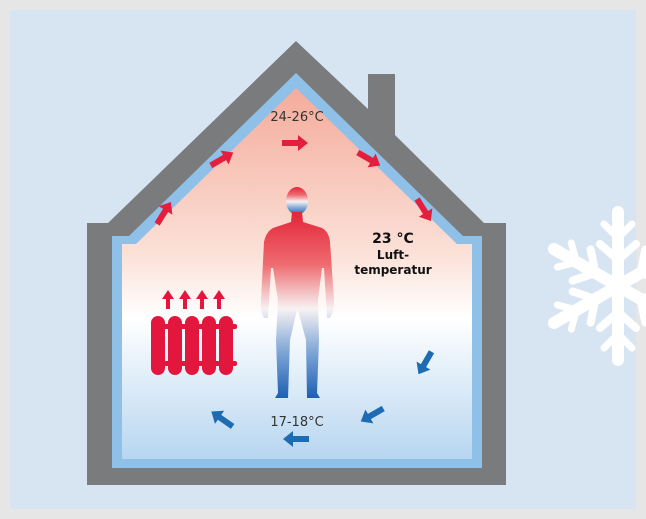 This screenshot has height=519, width=646. Describe the element at coordinates (595, 283) in the screenshot. I see `snowflake-icon` at that location.